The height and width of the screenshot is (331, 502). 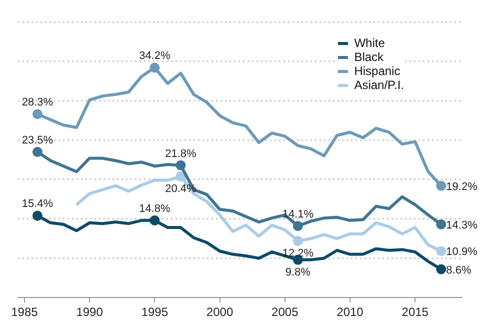 What do you see at coordinates (90, 312) in the screenshot?
I see `x-tick-label: 1990` at bounding box center [90, 312].